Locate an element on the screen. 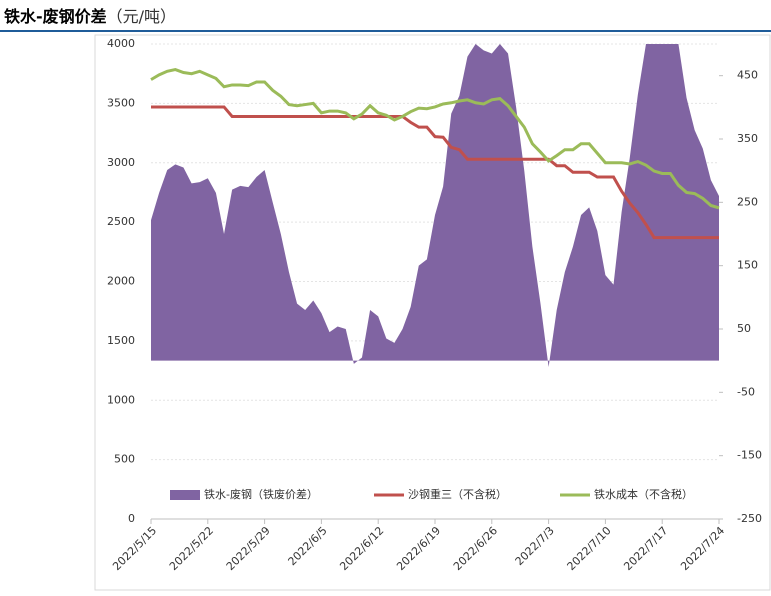 This screenshot has width=771, height=596. y2-tick-label: 450 is located at coordinates (747, 75).